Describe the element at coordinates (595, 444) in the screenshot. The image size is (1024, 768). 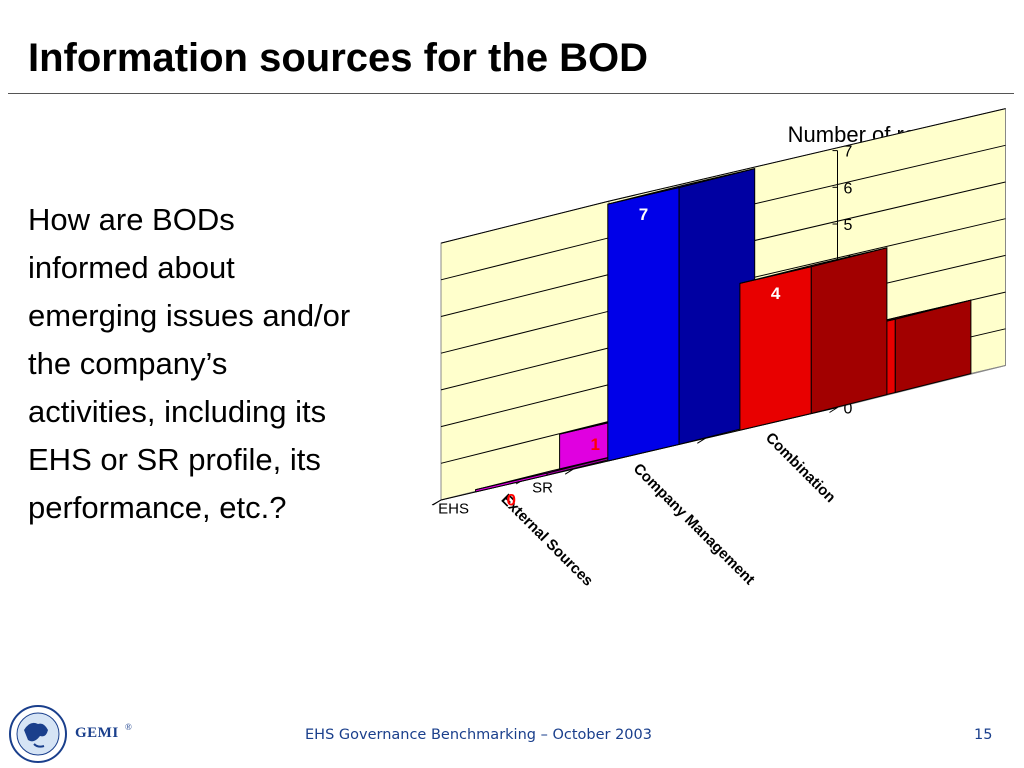
I see `data-label: 1` at that location.